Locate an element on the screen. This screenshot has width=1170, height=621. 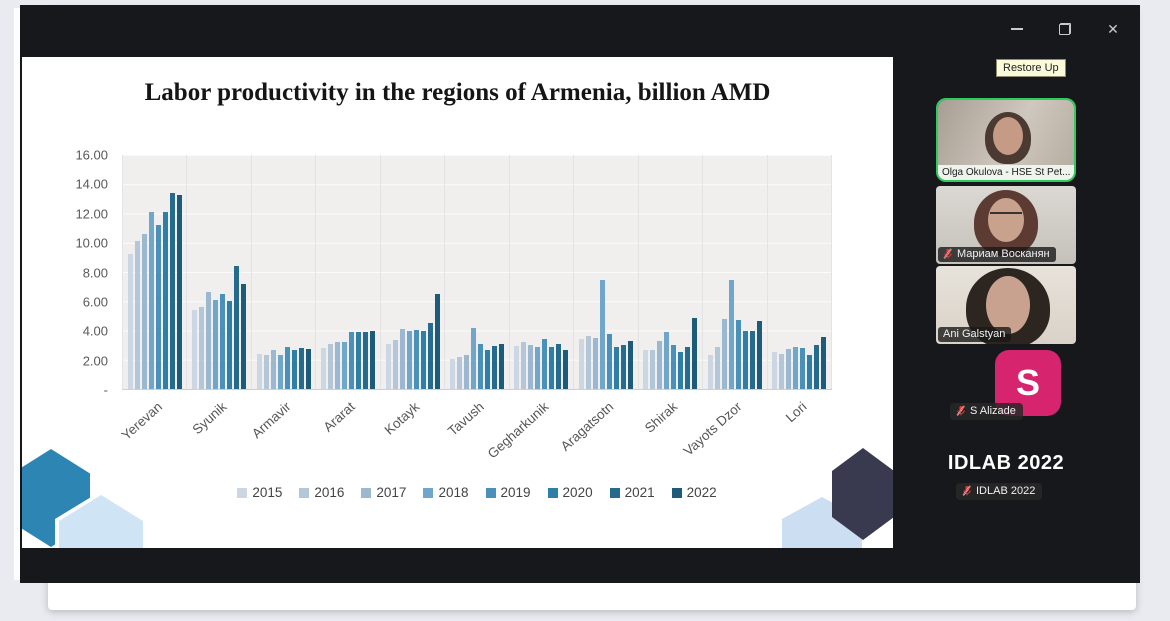
participant-tile-ani: Ani Galstyan is located at coordinates (1006, 305).